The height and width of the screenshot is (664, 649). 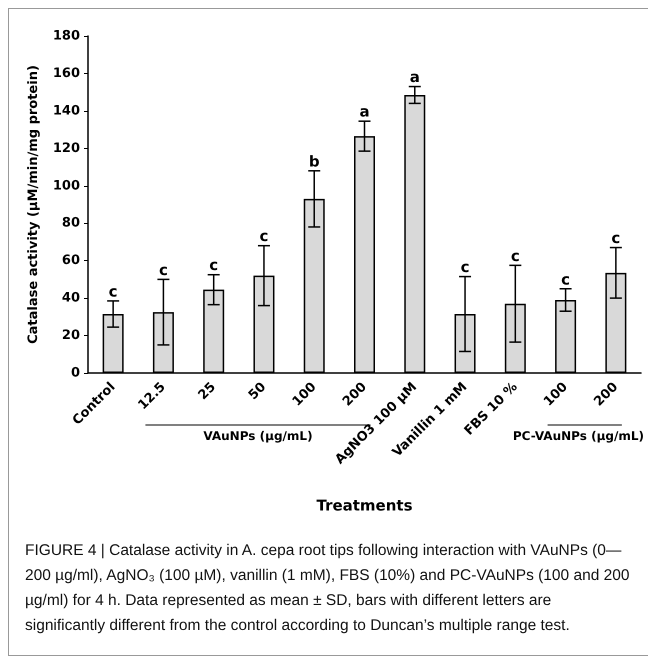 I want to click on y-tick-label: 0, so click(x=75, y=373).